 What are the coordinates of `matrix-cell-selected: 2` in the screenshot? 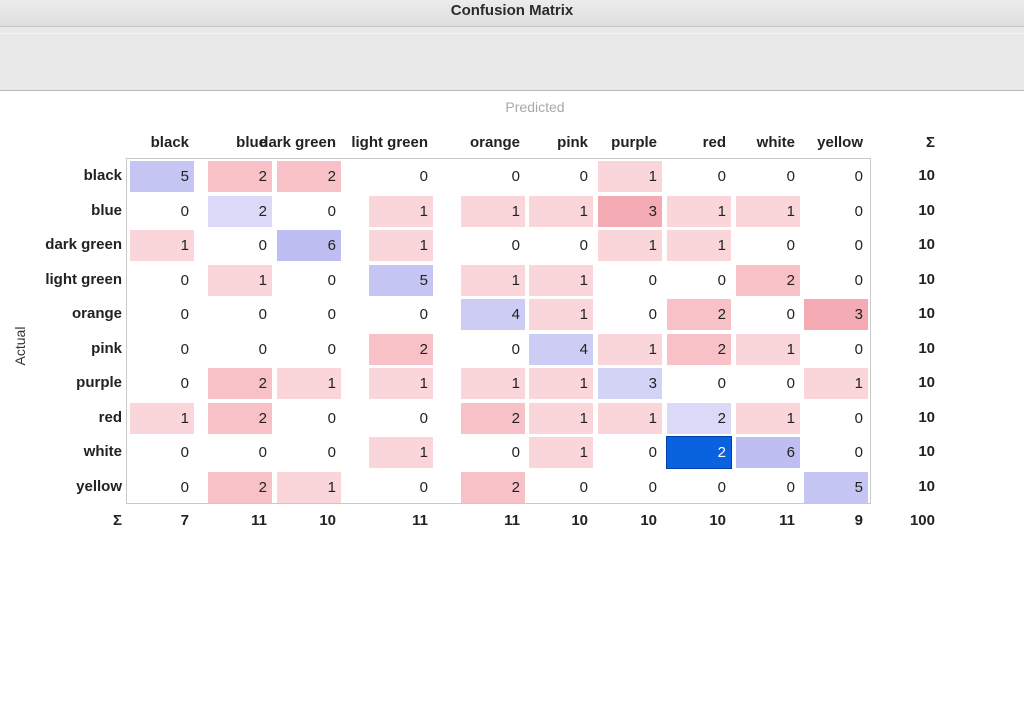 It's located at (699, 452).